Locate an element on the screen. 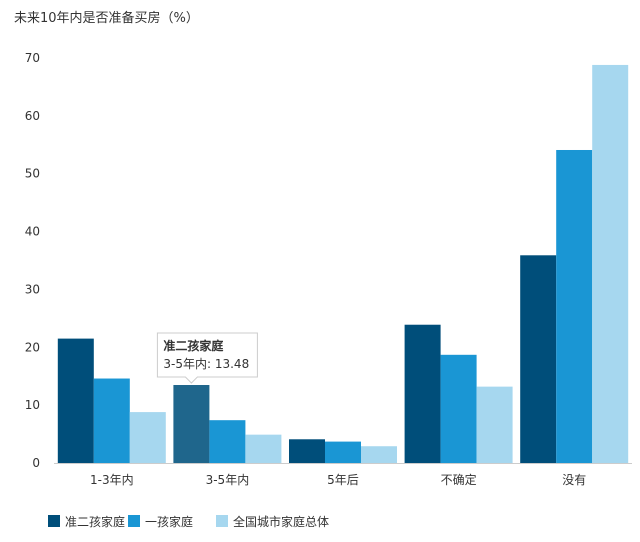 This screenshot has height=542, width=640. x-tick-label: 5年后 is located at coordinates (343, 480).